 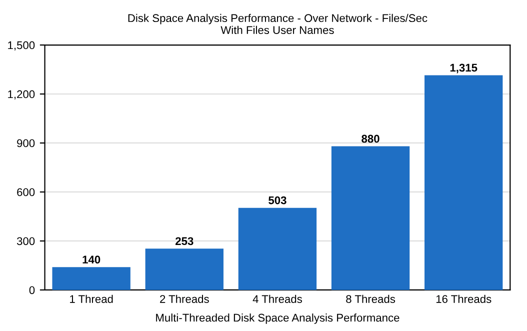 I want to click on y-tick-label: 0, so click(x=32, y=290).